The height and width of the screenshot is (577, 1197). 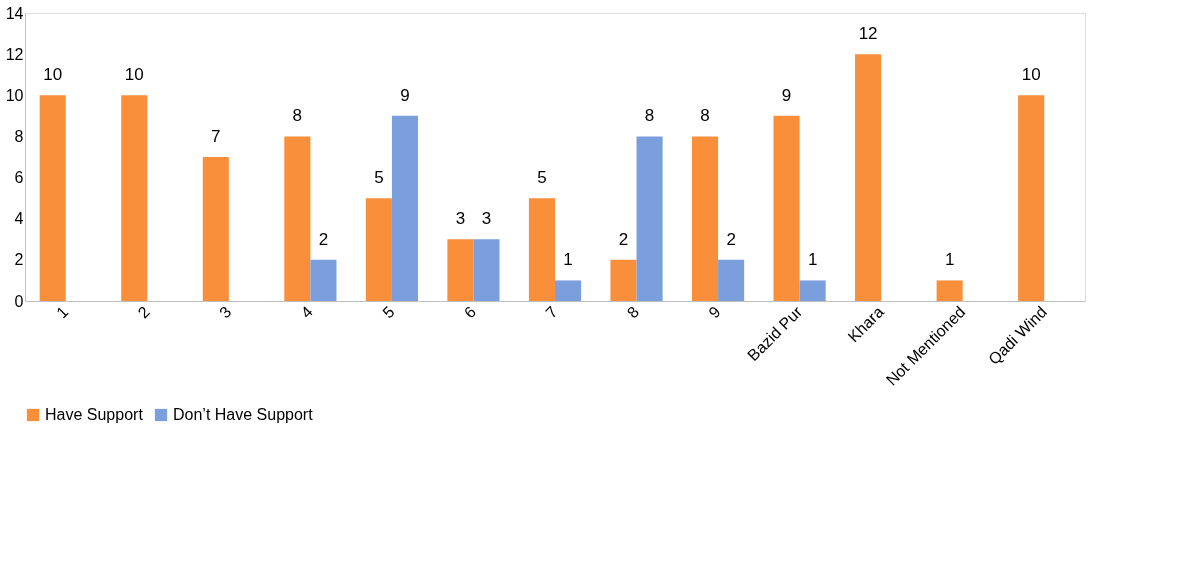 What do you see at coordinates (14, 13) in the screenshot?
I see `y-tick-label: 14` at bounding box center [14, 13].